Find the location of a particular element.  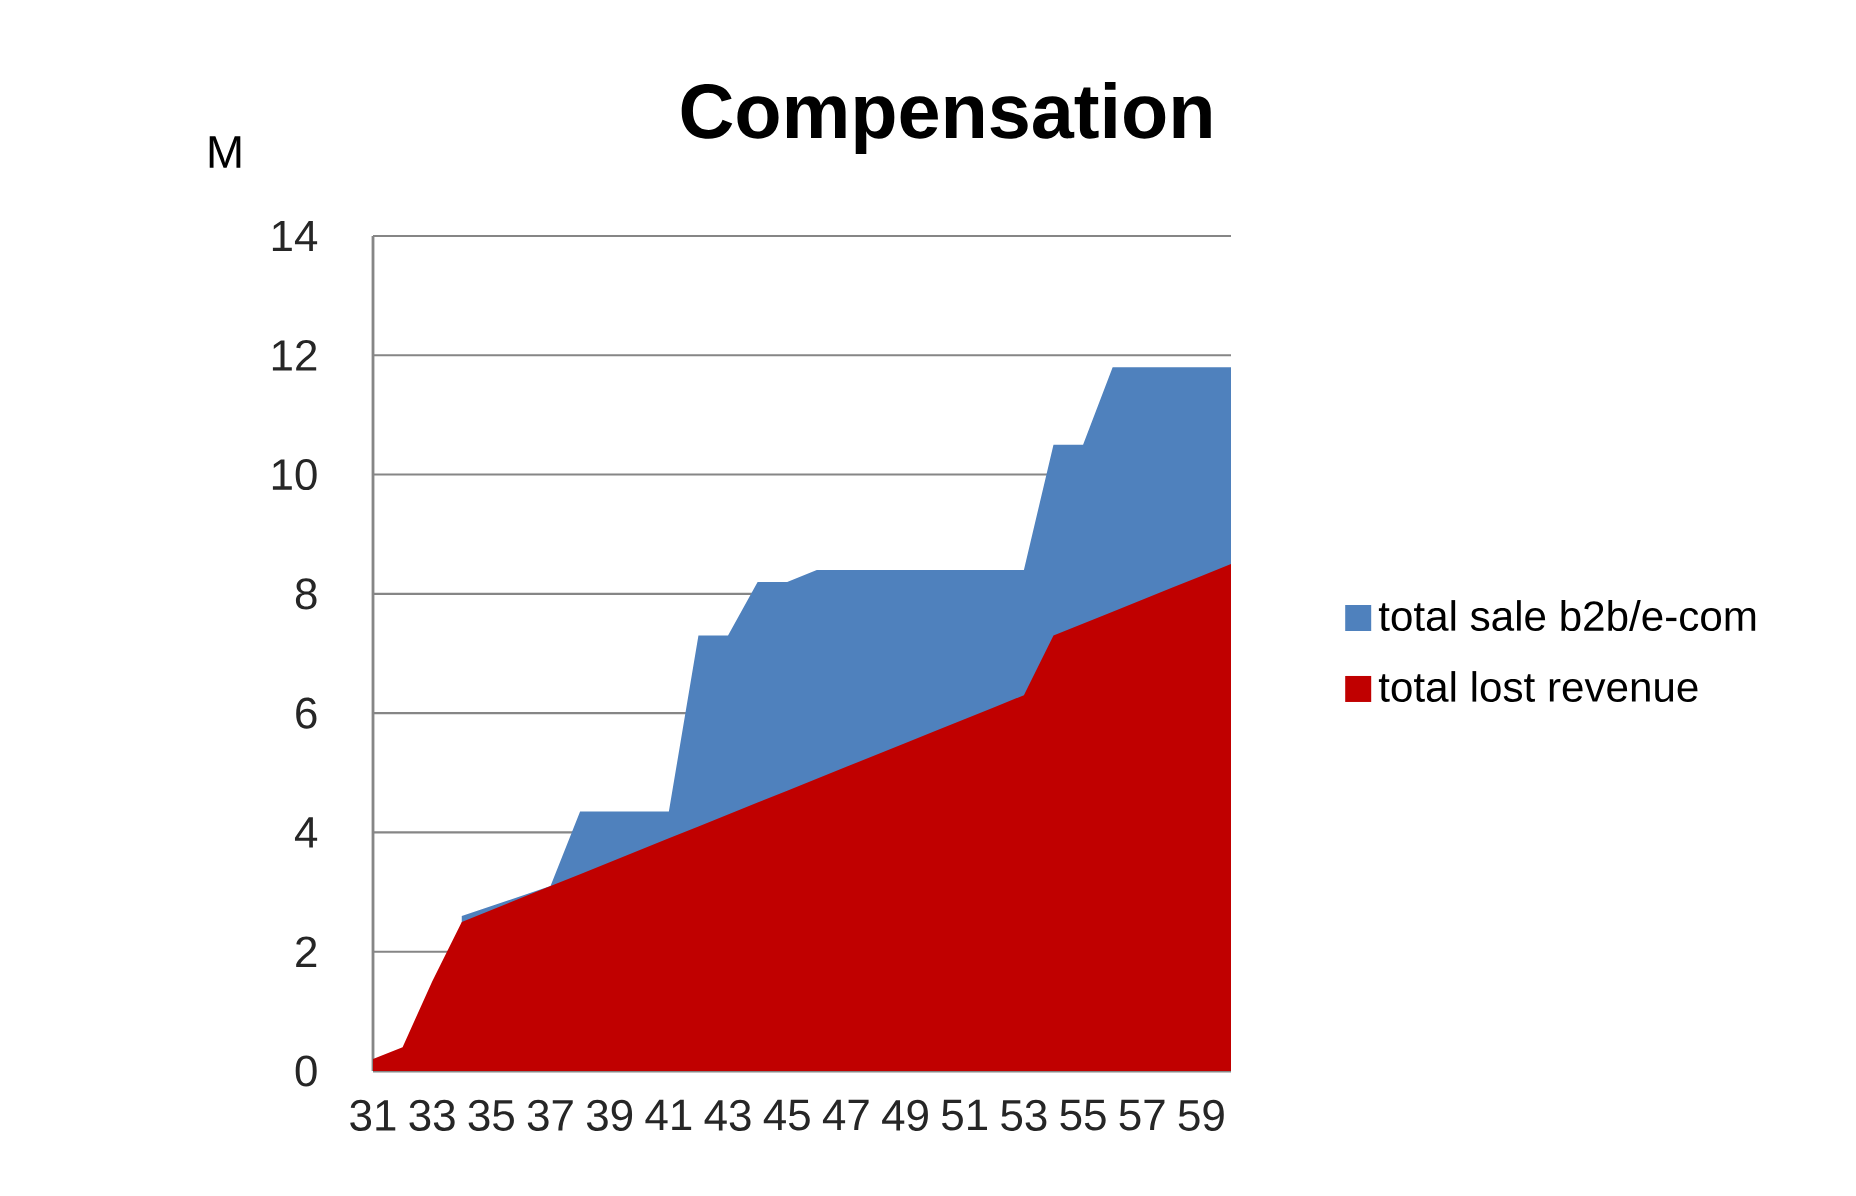

y-tick-label: 14 is located at coordinates (295, 236).